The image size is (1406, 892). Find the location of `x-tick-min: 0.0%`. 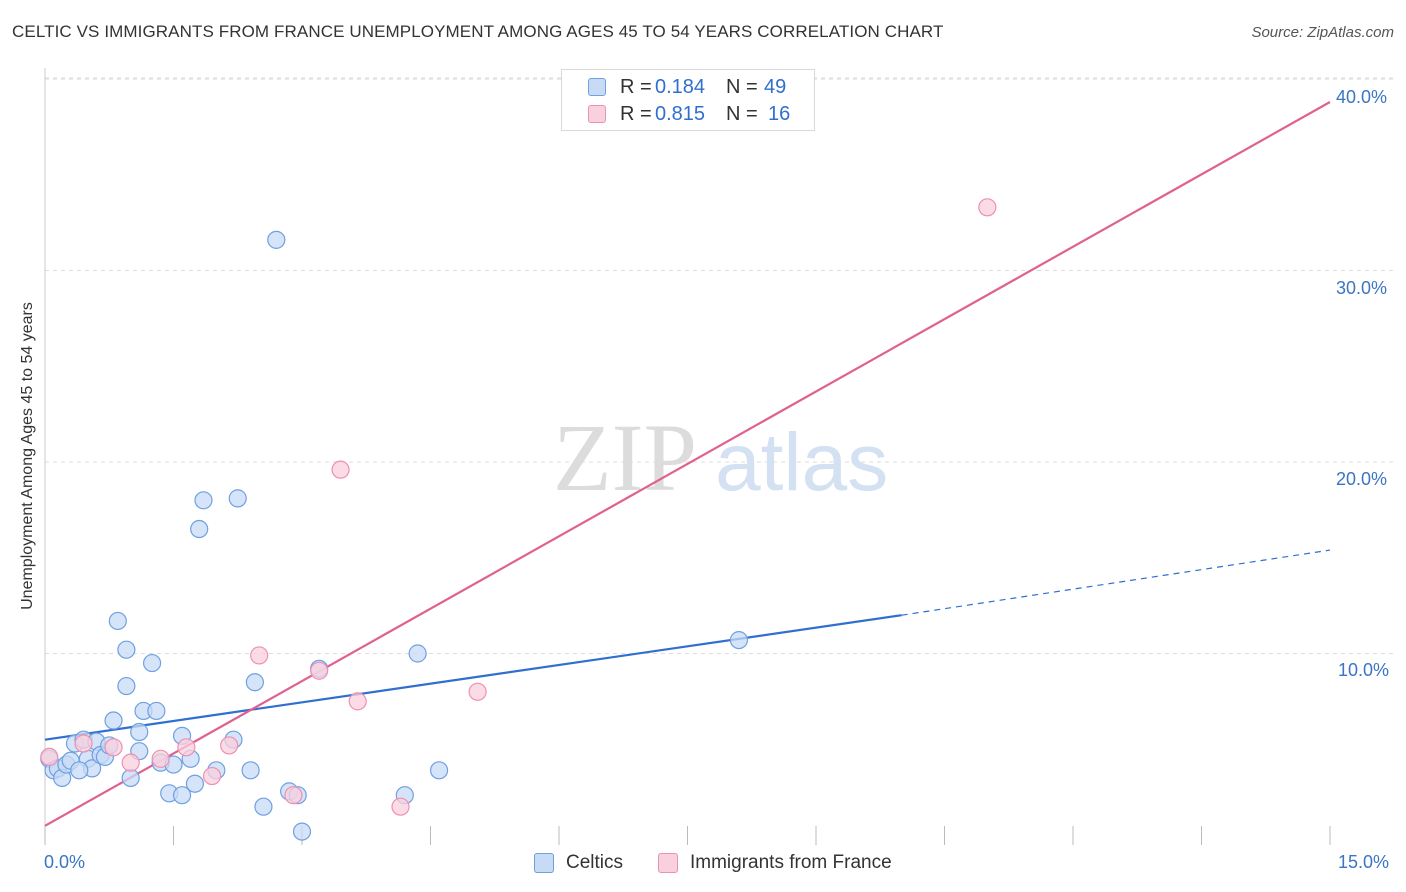

x-tick-min: 0.0% is located at coordinates (65, 862).